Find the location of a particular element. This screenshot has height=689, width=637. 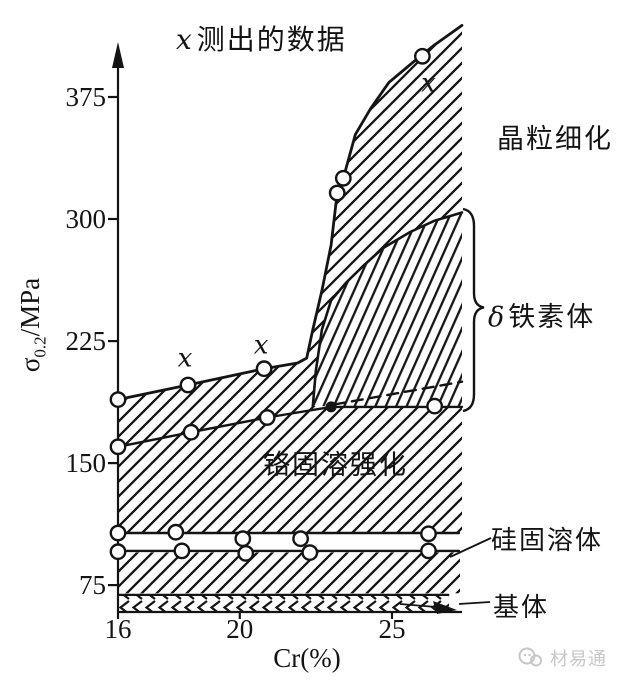

region-matrix-chevron is located at coordinates (283, 603).